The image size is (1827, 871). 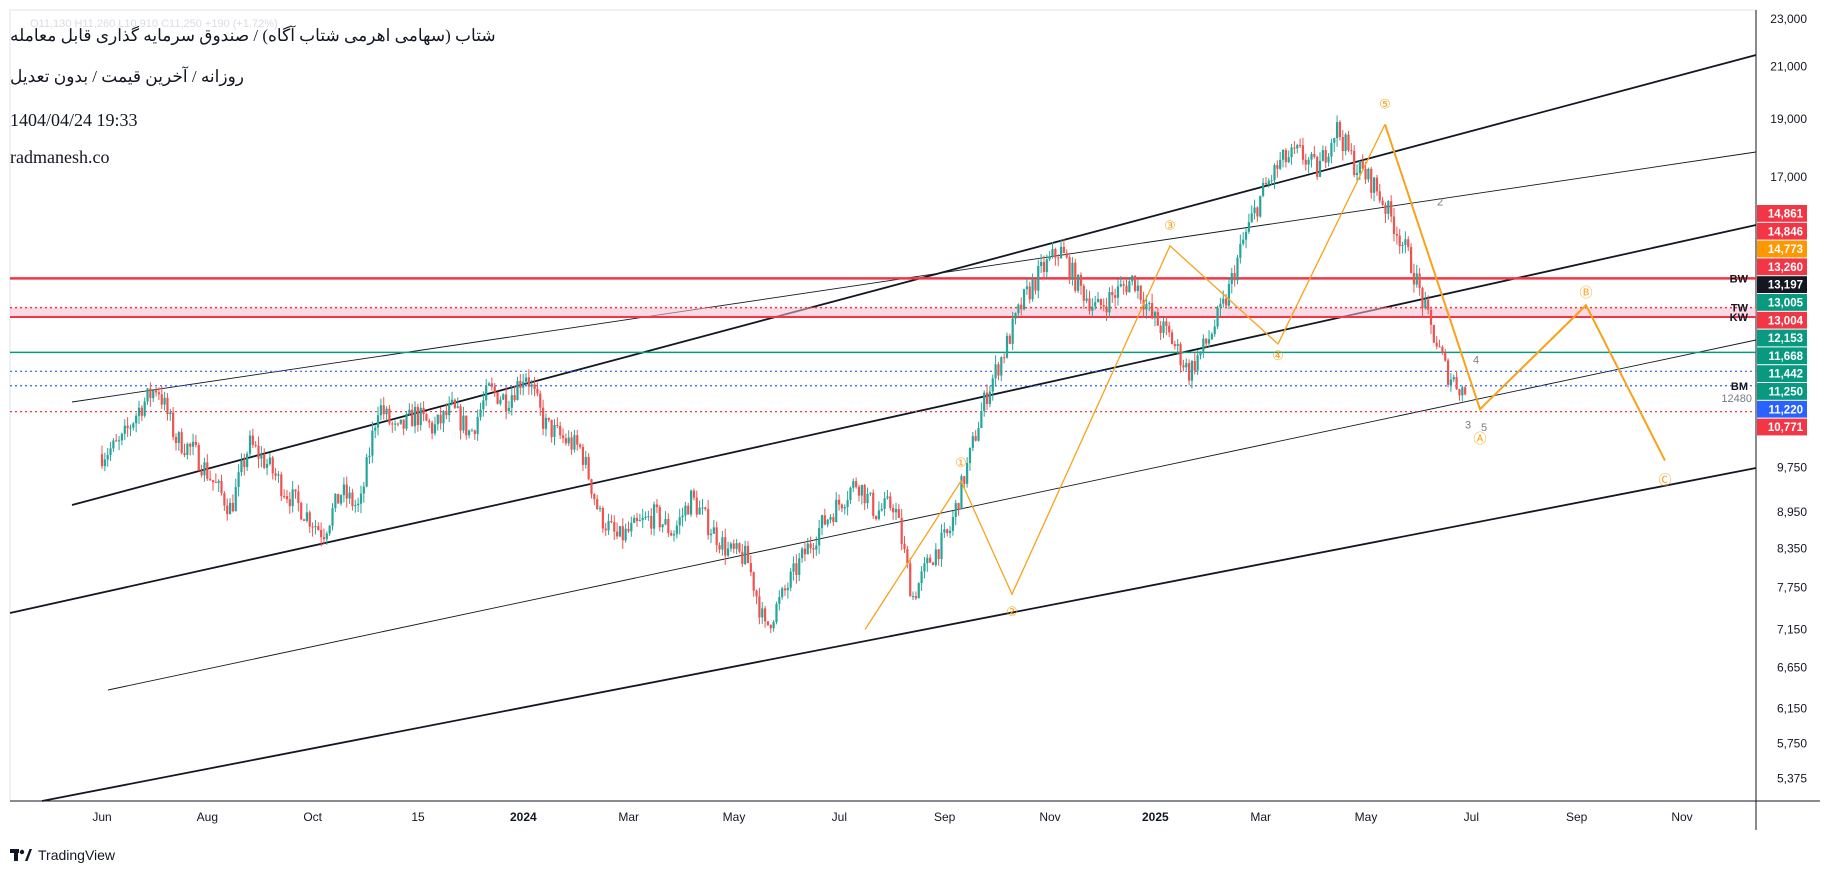 I want to click on price-badge-label: 11,668, so click(x=1785, y=357).